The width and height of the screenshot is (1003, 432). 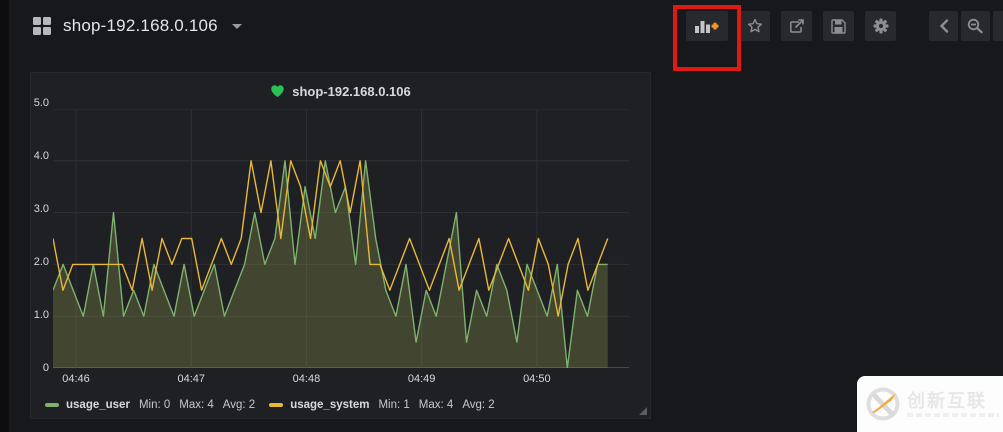 I want to click on legend-series-name: usage_system, so click(x=330, y=405).